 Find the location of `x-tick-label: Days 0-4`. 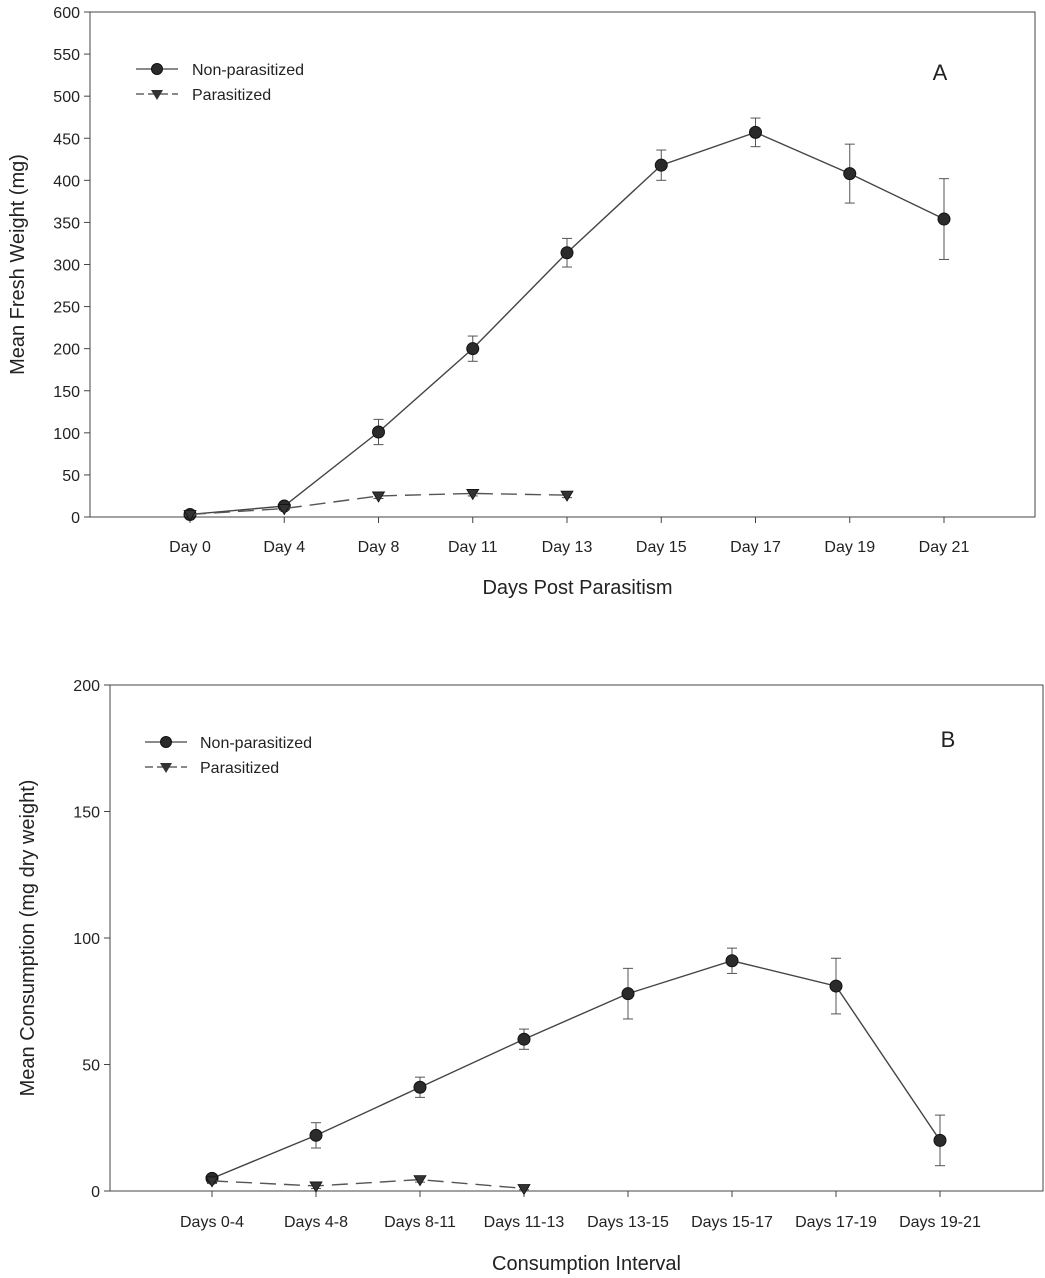

x-tick-label: Days 0-4 is located at coordinates (212, 1222).